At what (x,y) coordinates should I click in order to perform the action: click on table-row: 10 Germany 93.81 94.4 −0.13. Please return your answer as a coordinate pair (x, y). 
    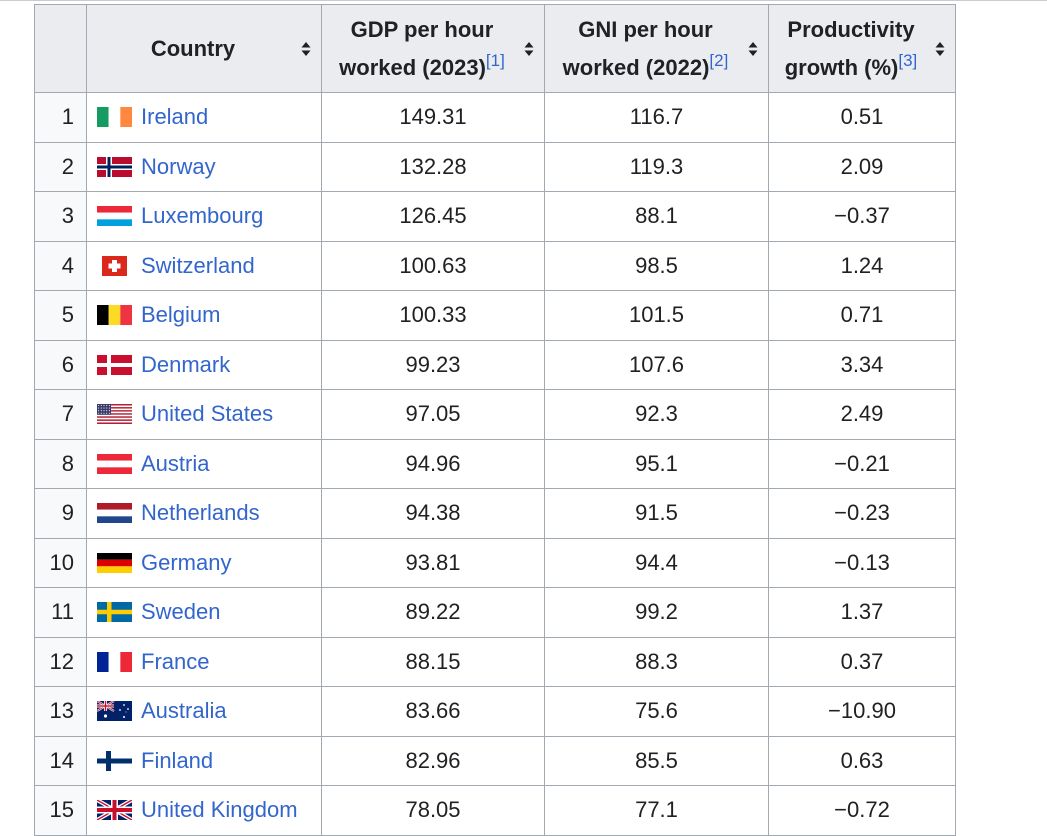
    Looking at the image, I should click on (495, 562).